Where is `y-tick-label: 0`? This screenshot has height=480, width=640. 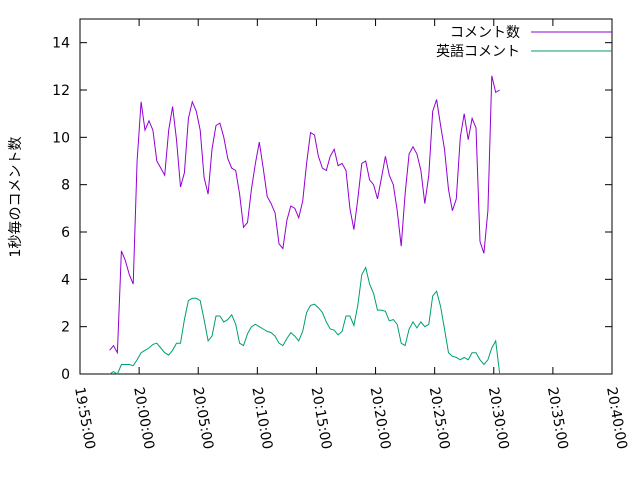 y-tick-label: 0 is located at coordinates (65, 375).